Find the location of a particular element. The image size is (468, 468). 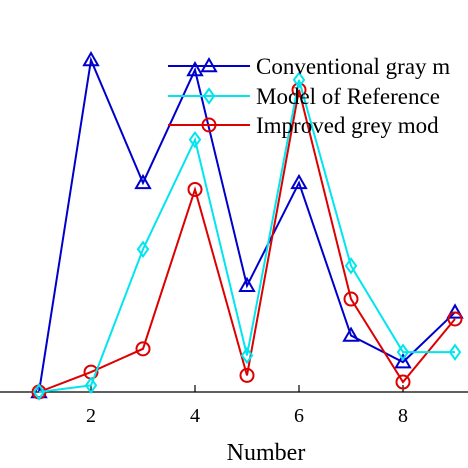

legend-entry: Conventional gray m is located at coordinates (309, 66).